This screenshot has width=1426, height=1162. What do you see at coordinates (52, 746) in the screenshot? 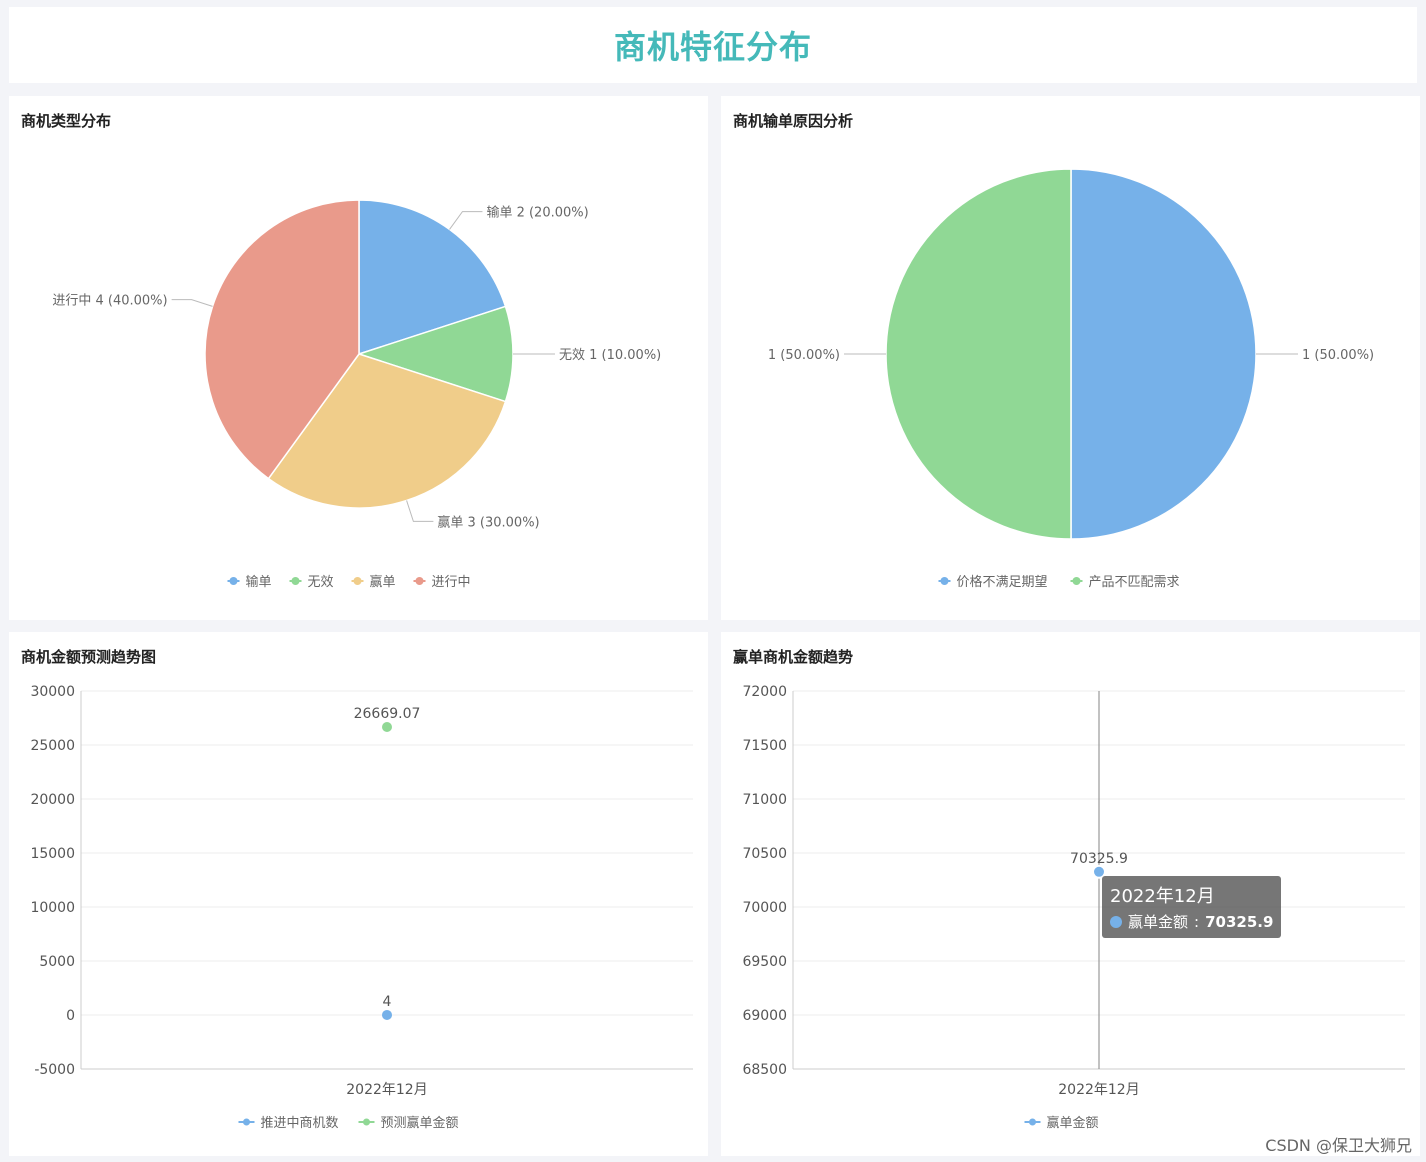
I see `y-tick-label: 25000` at bounding box center [52, 746].